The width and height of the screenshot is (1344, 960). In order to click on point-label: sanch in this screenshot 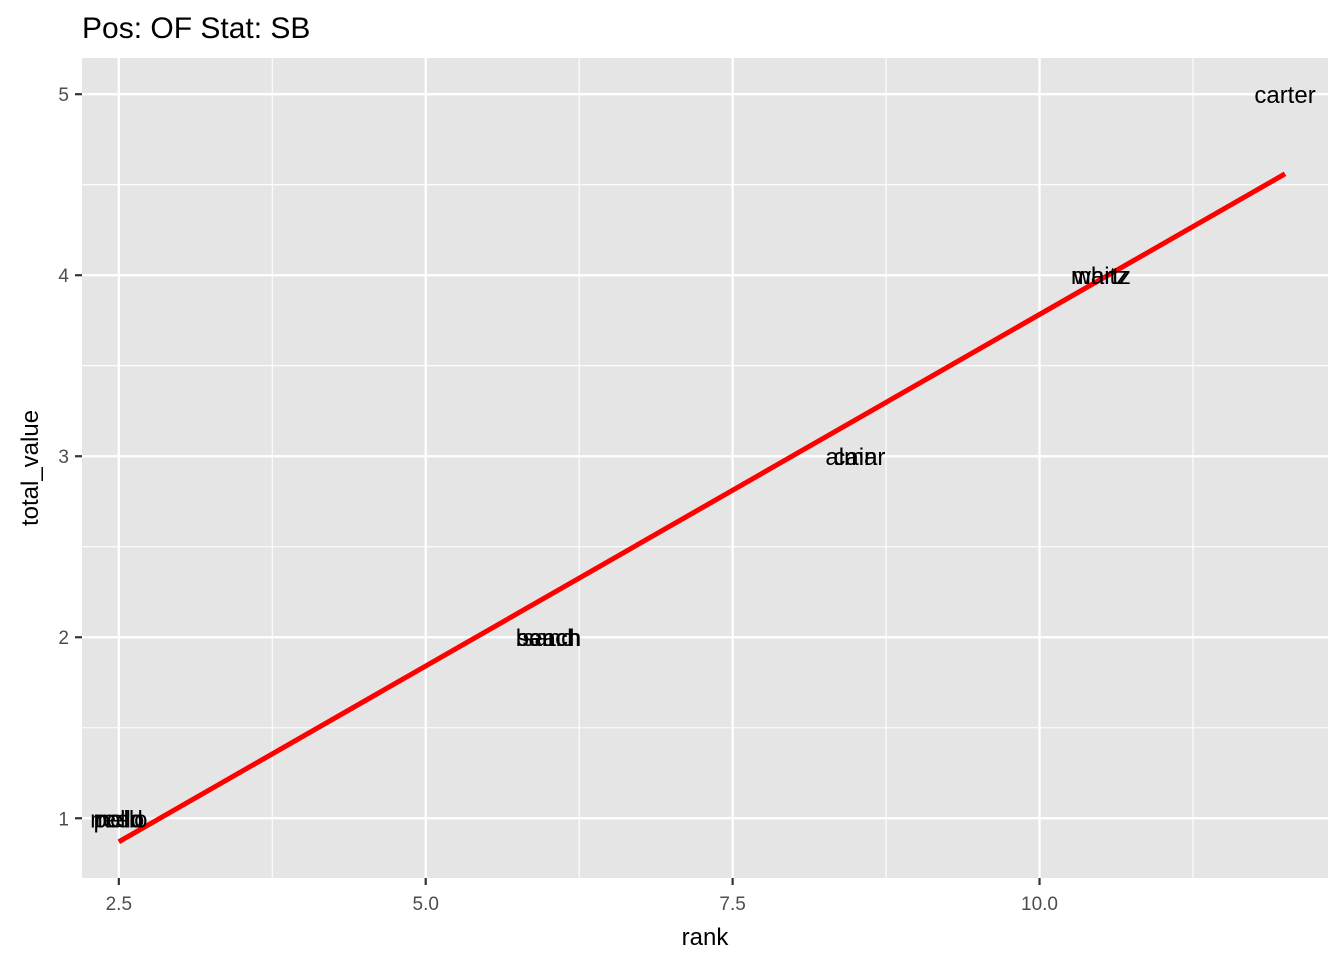, I will do `click(548, 638)`.